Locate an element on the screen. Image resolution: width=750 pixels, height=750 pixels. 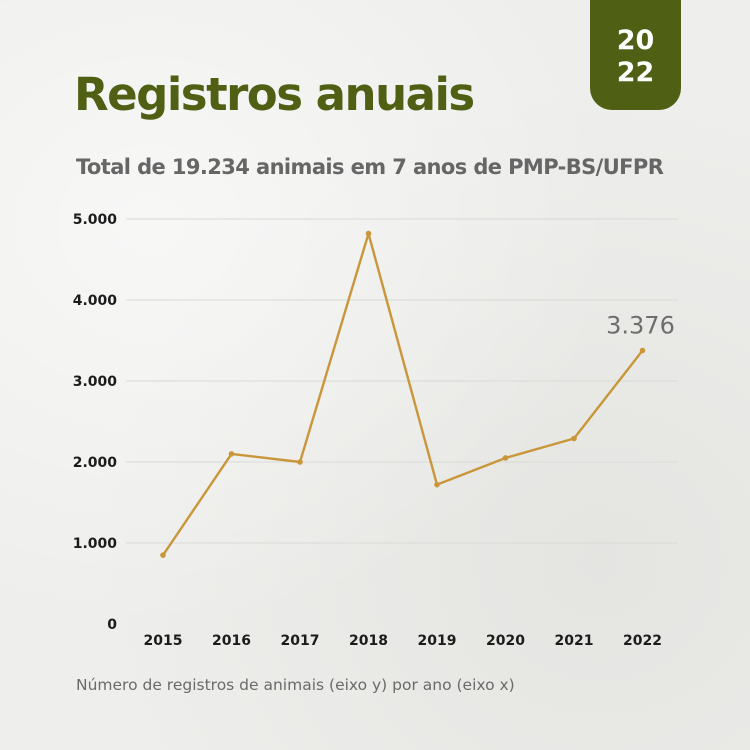
year-badge: 20 22 is located at coordinates (635, 55).